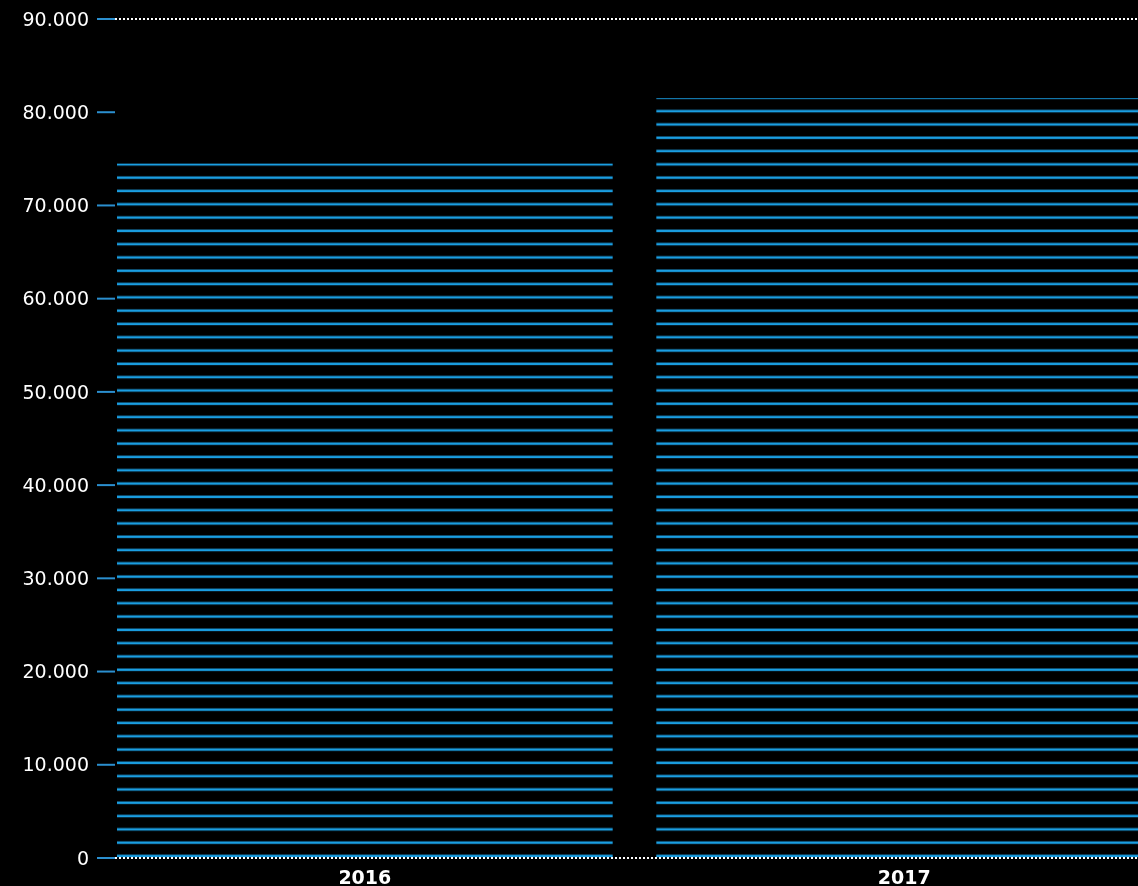 Image resolution: width=1138 pixels, height=886 pixels. What do you see at coordinates (55, 764) in the screenshot?
I see `y-tick-label: 10.000` at bounding box center [55, 764].